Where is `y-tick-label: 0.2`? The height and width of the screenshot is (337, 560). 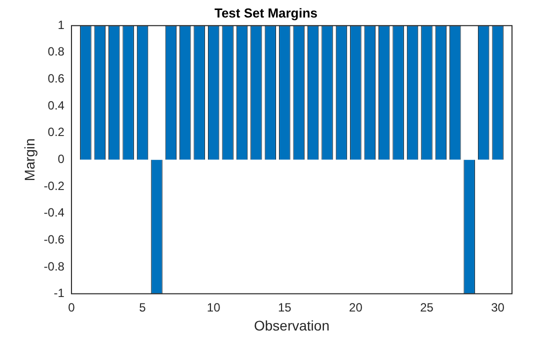 y-tick-label: 0.2 is located at coordinates (56, 132).